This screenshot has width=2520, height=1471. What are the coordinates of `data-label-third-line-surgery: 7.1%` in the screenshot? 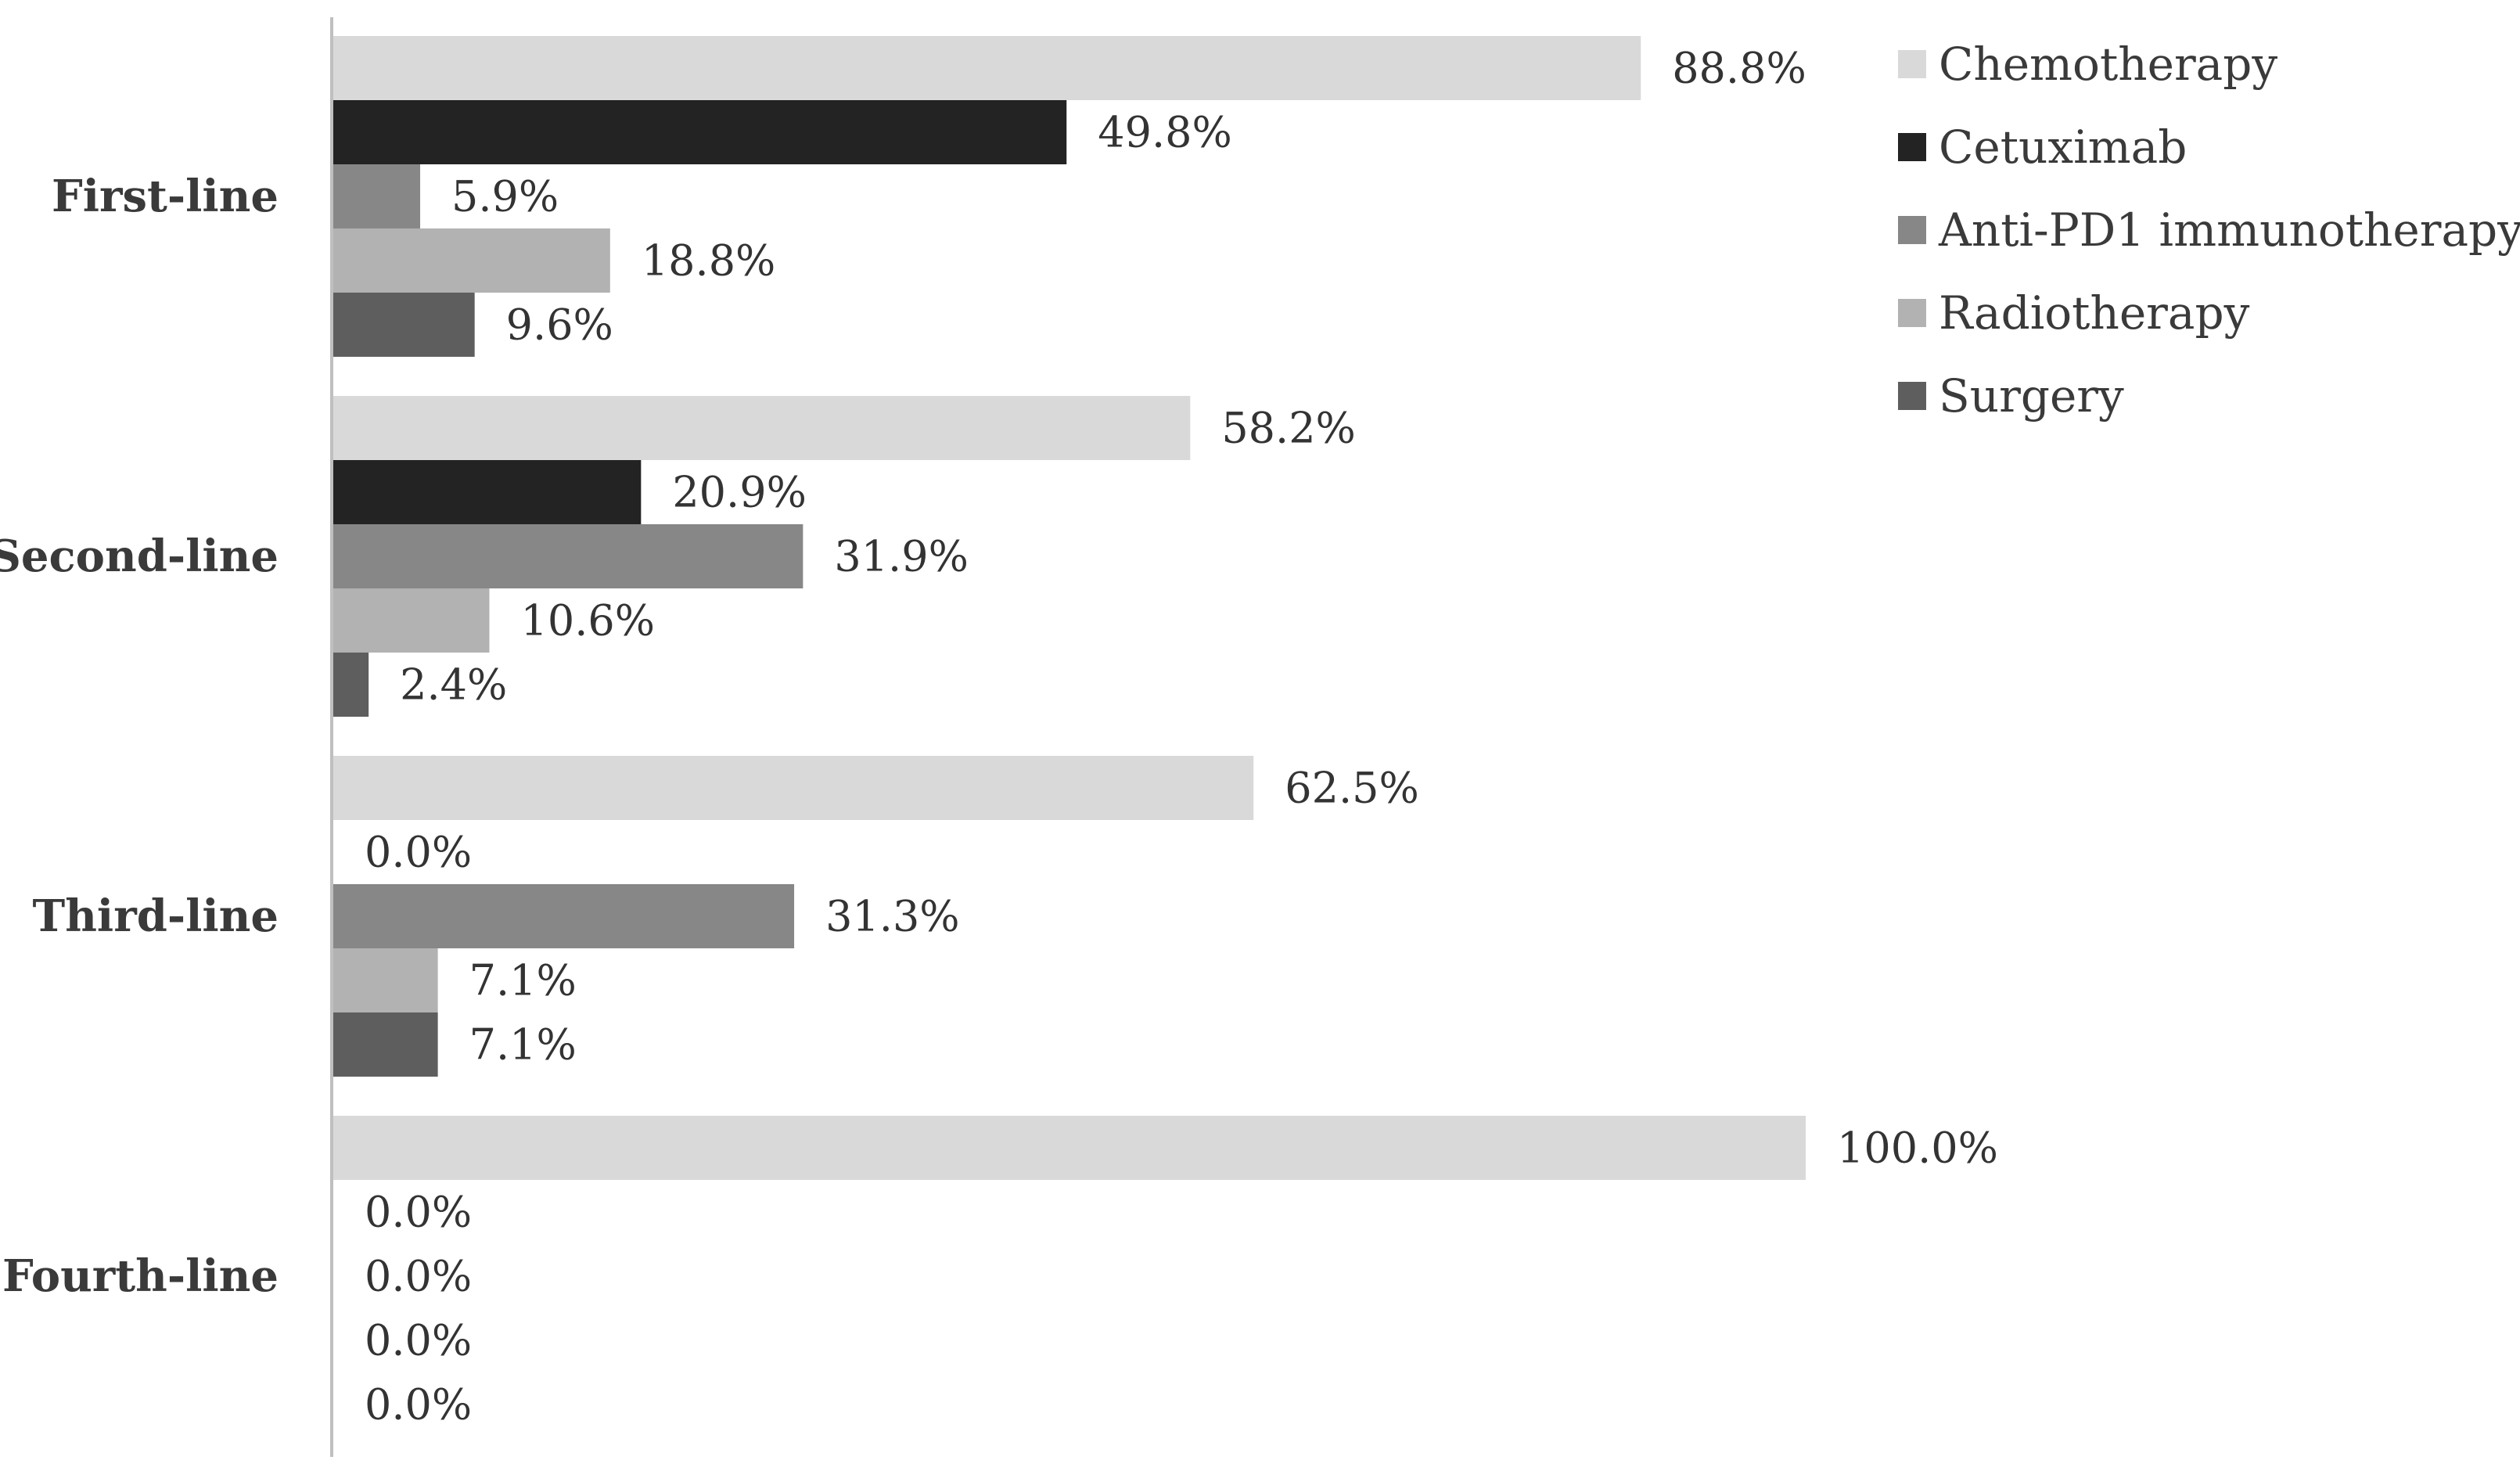 It's located at (523, 1045).